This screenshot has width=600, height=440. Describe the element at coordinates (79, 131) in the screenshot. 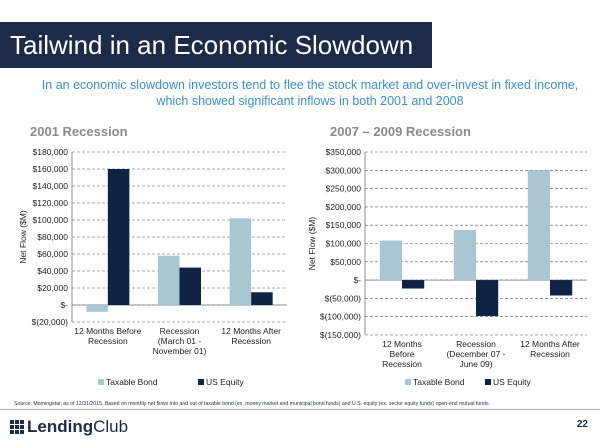

I see `chart-title-2001: 2001 Recession` at that location.